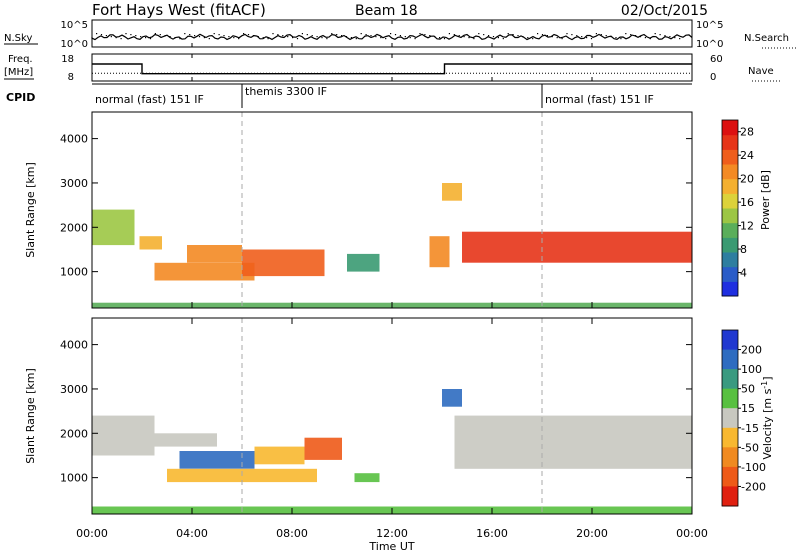 This screenshot has height=554, width=800. I want to click on nave-label: Nave, so click(761, 71).